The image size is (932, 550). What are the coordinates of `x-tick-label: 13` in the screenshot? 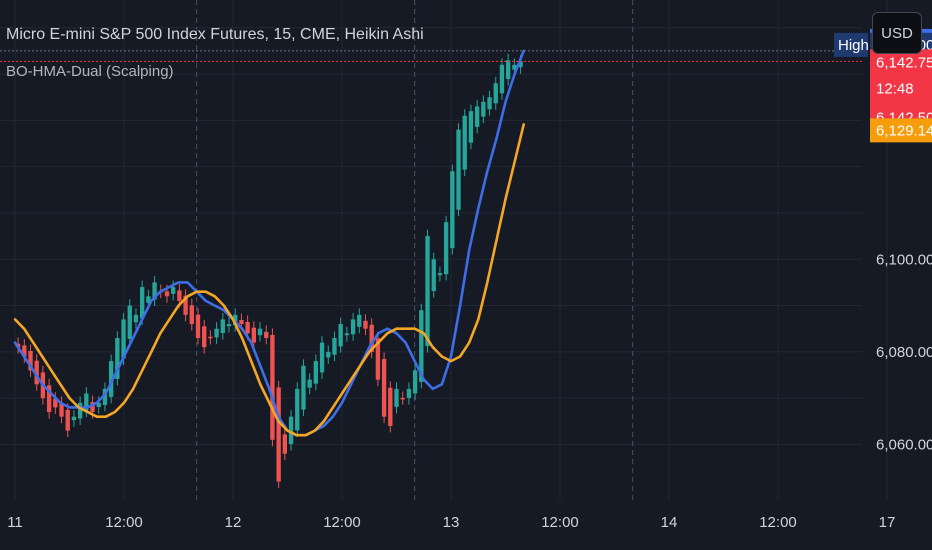 It's located at (451, 522).